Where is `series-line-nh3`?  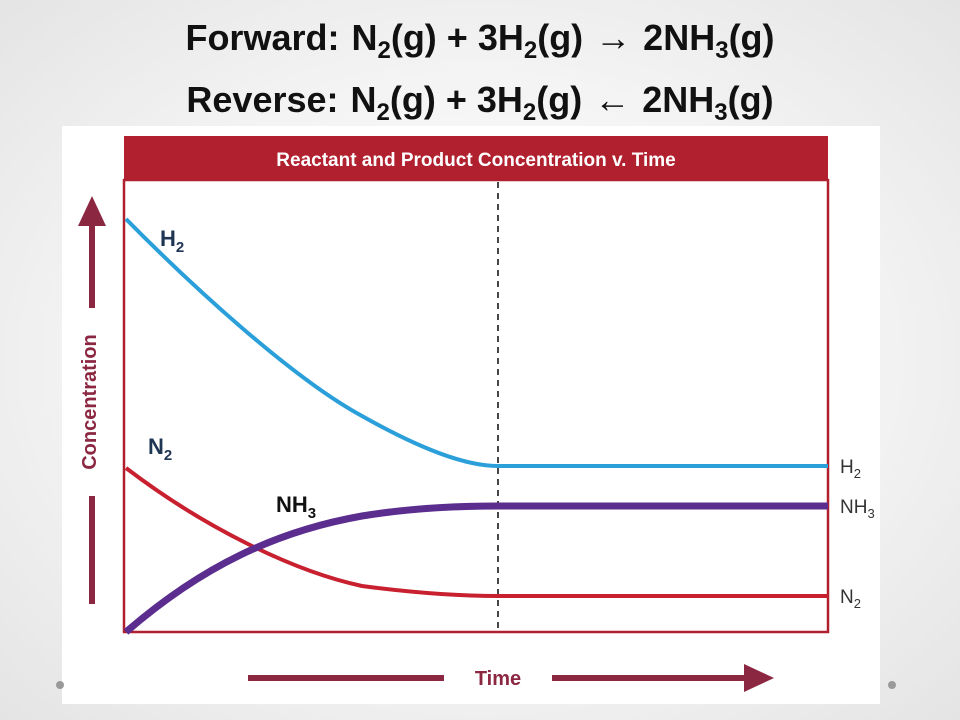 series-line-nh3 is located at coordinates (475, 568).